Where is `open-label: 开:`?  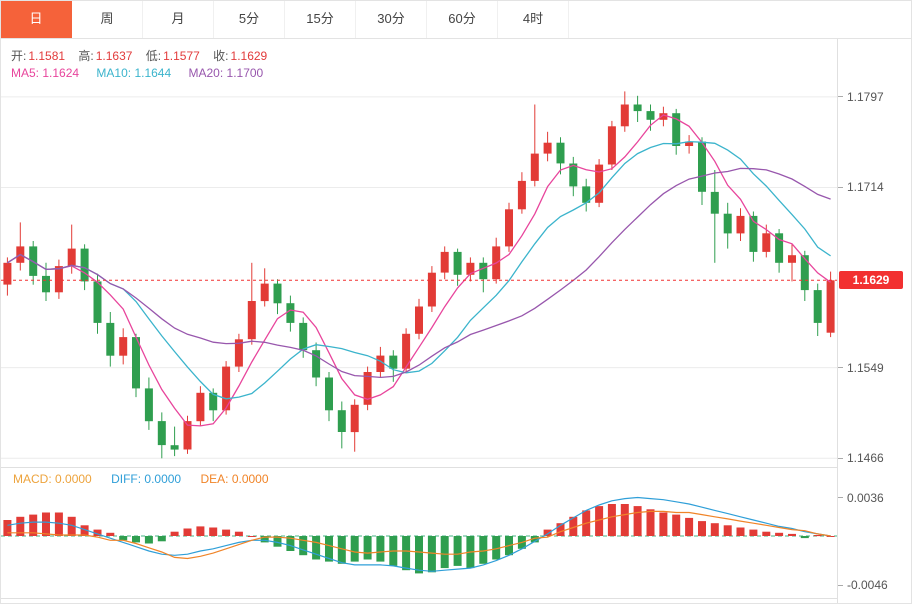
open-label: 开: is located at coordinates (19, 56).